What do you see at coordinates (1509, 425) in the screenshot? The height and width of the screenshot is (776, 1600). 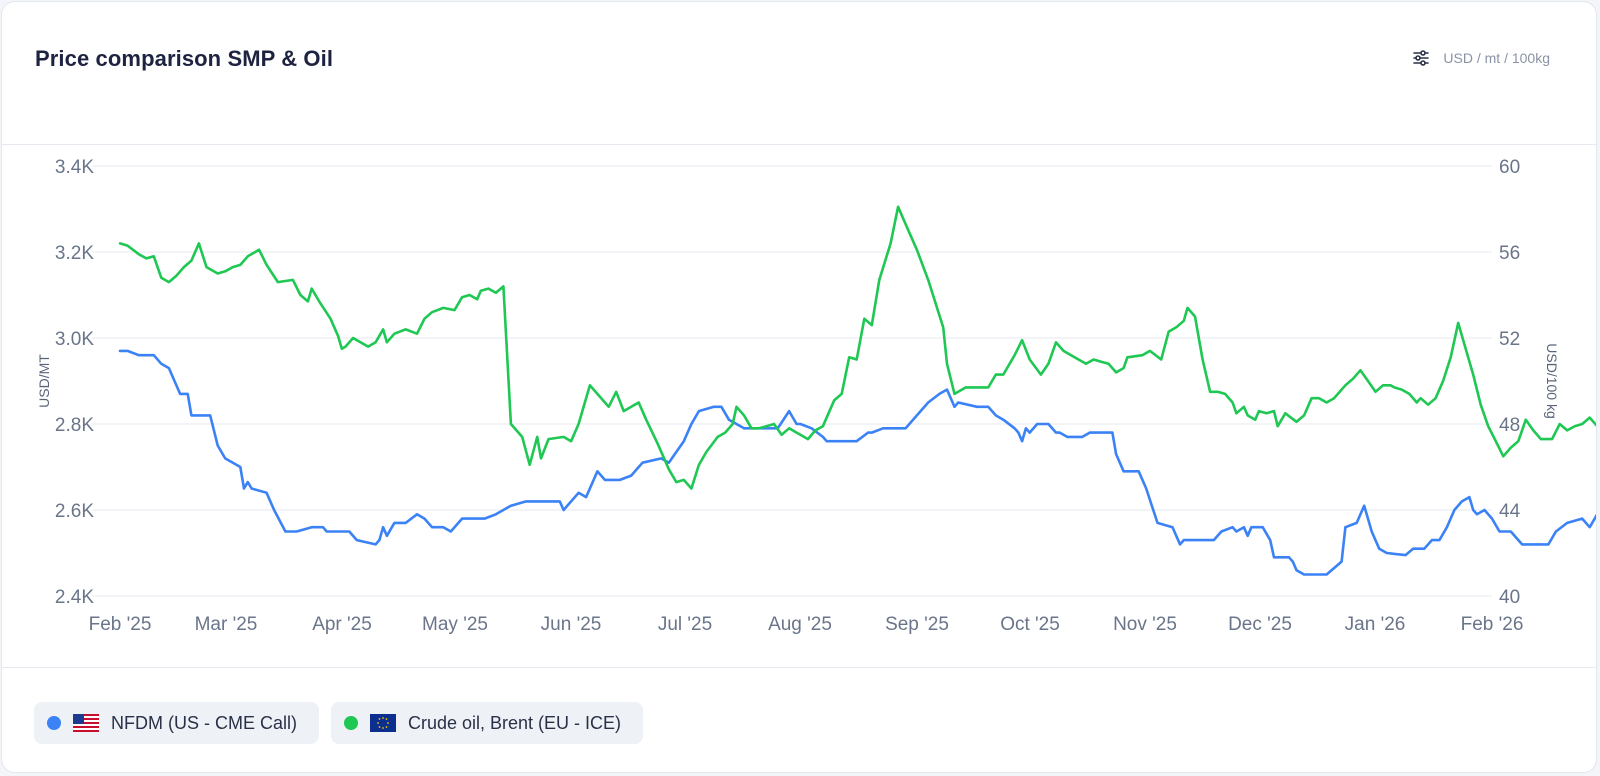 I see `y-right-tick-label: 48` at bounding box center [1509, 425].